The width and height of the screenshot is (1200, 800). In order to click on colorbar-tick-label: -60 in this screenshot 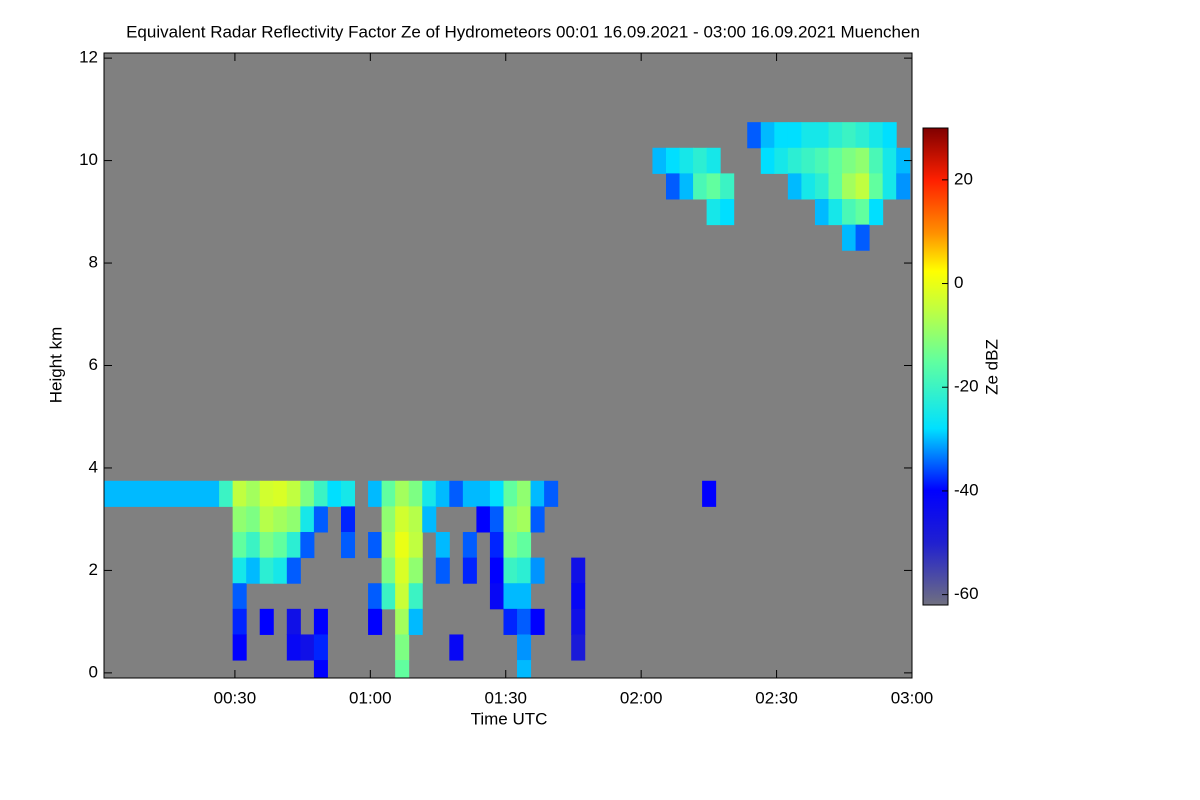, I will do `click(966, 593)`.